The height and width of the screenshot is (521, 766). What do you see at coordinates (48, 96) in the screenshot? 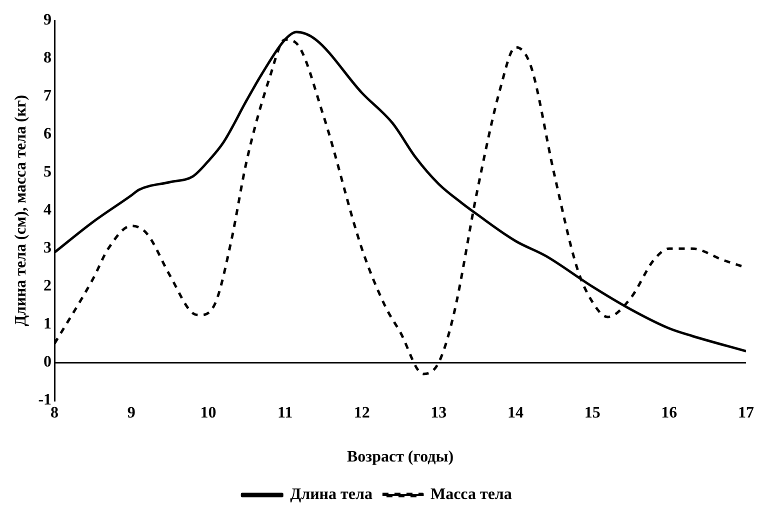
I see `y-tick-label: 7` at bounding box center [48, 96].